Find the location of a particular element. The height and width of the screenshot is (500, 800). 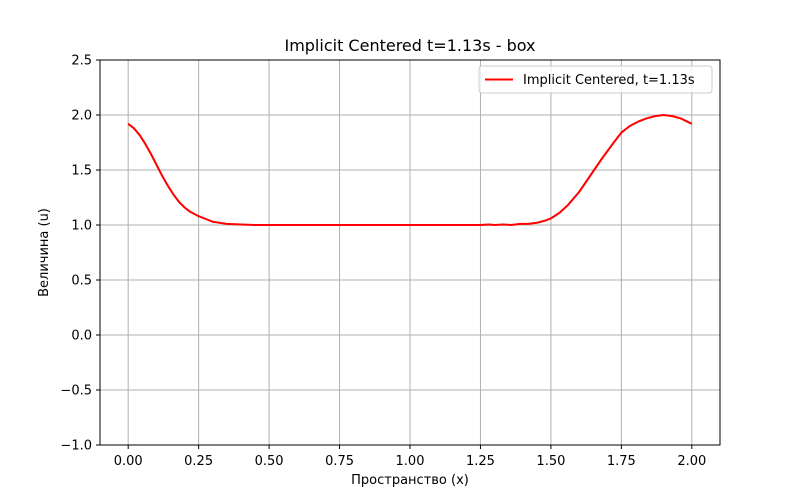

x-tick-label: 0.25 is located at coordinates (198, 461).